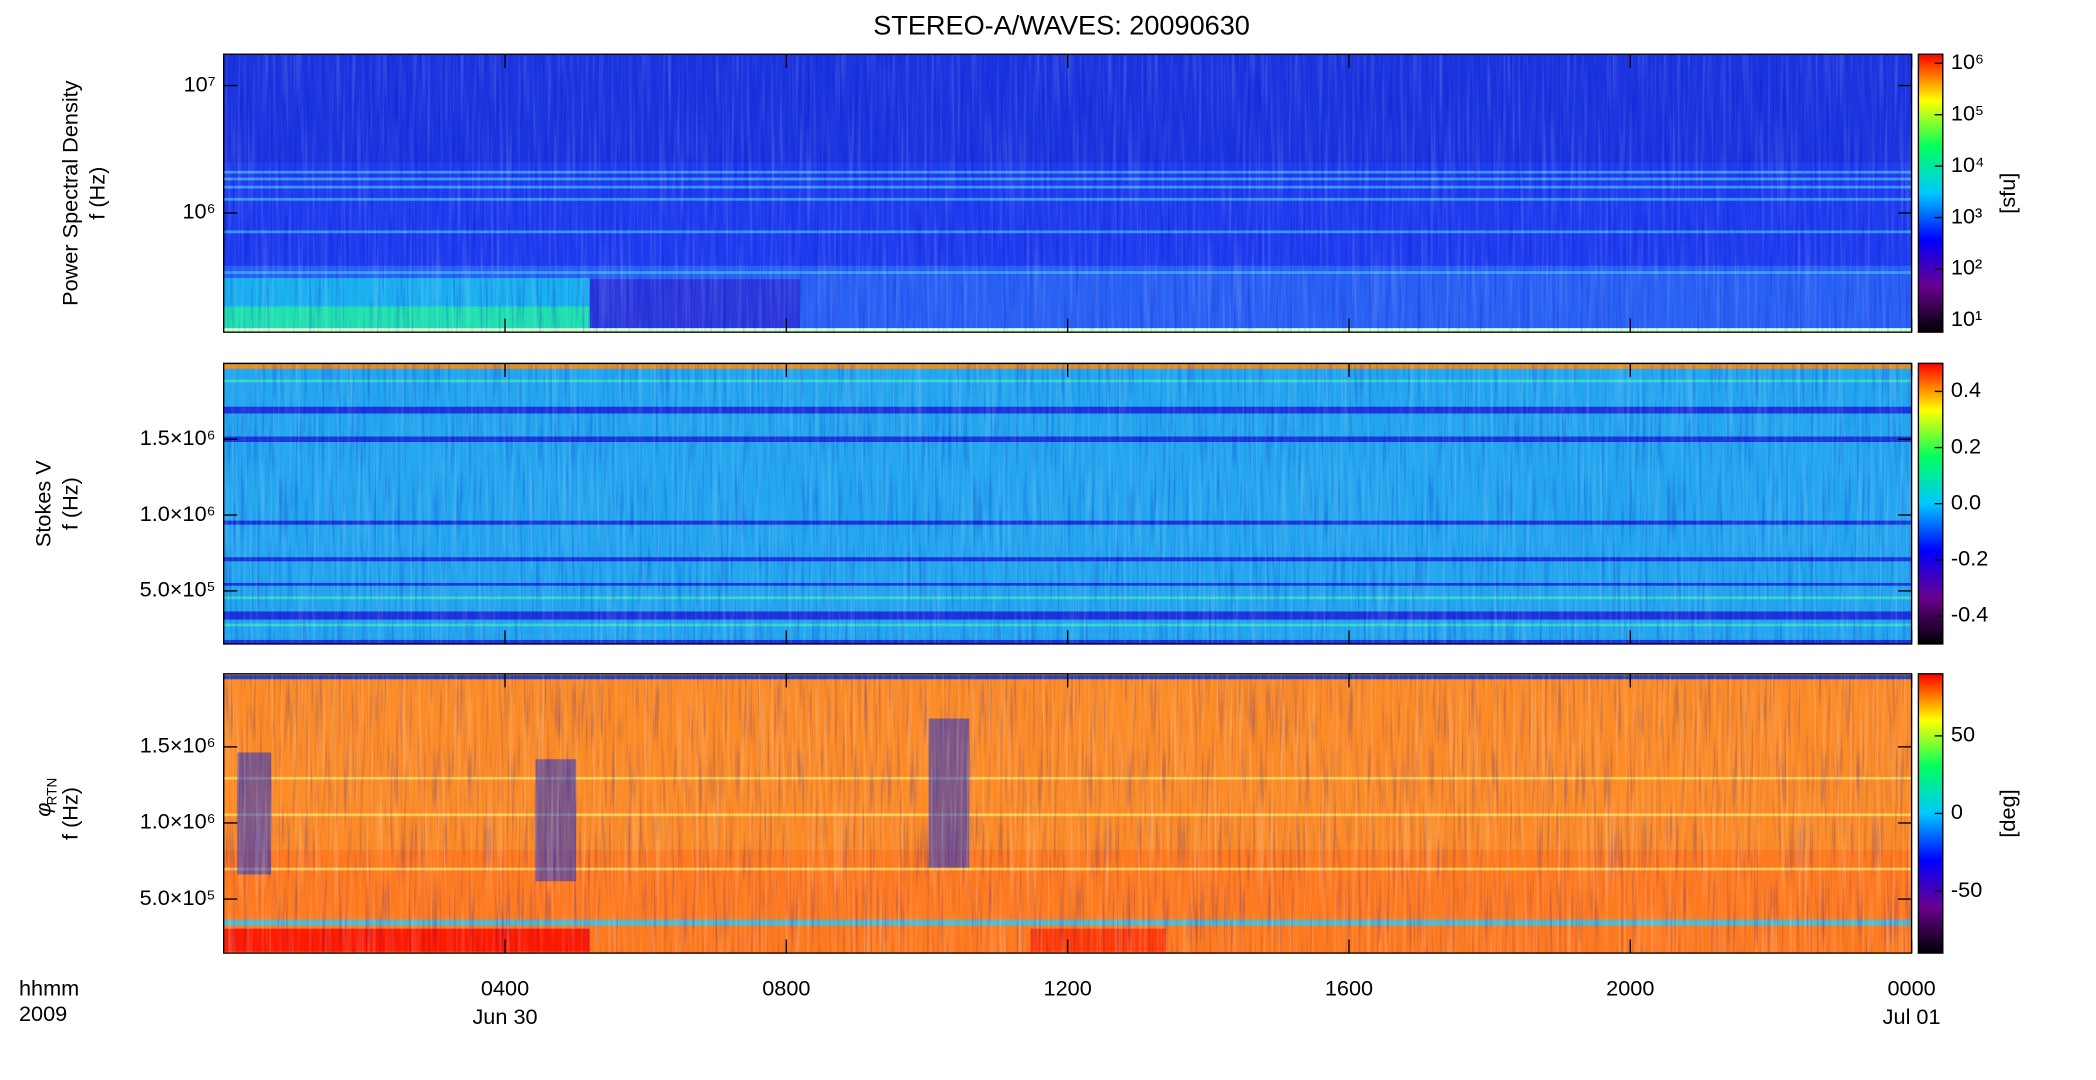 Image resolution: width=2096 pixels, height=1080 pixels. Describe the element at coordinates (1969, 558) in the screenshot. I see `colorbar-tick-label: -0.2` at that location.